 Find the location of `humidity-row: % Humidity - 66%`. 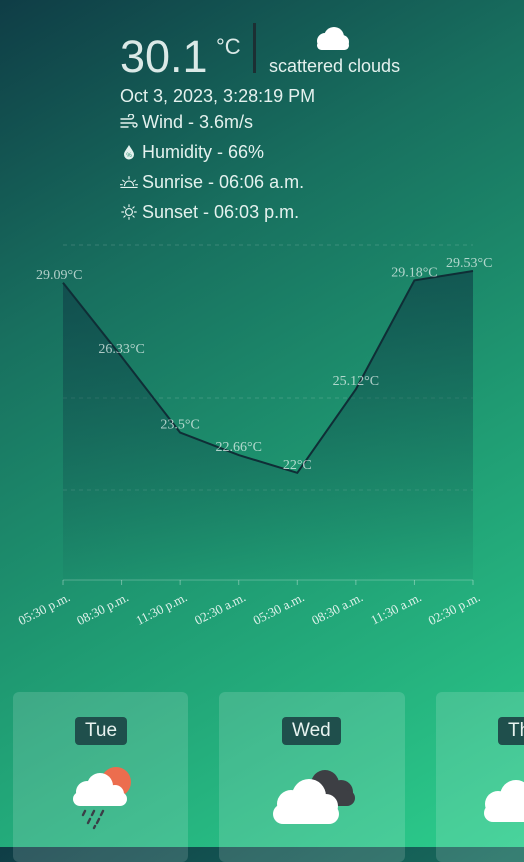

humidity-row: % Humidity - 66% is located at coordinates (217, 152).